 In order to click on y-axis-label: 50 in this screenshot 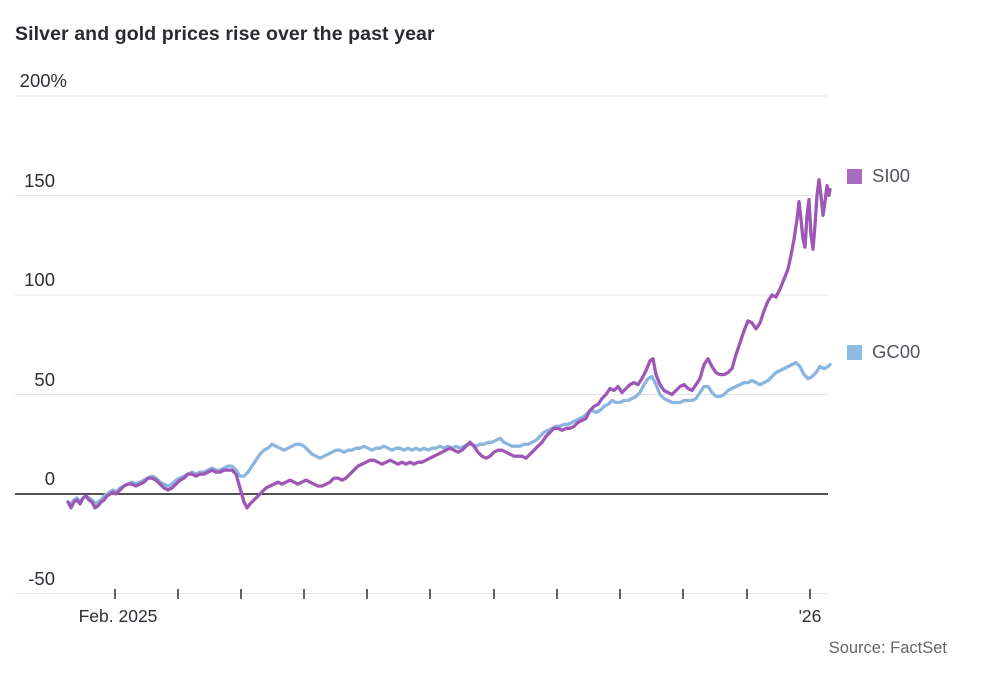, I will do `click(44, 379)`.